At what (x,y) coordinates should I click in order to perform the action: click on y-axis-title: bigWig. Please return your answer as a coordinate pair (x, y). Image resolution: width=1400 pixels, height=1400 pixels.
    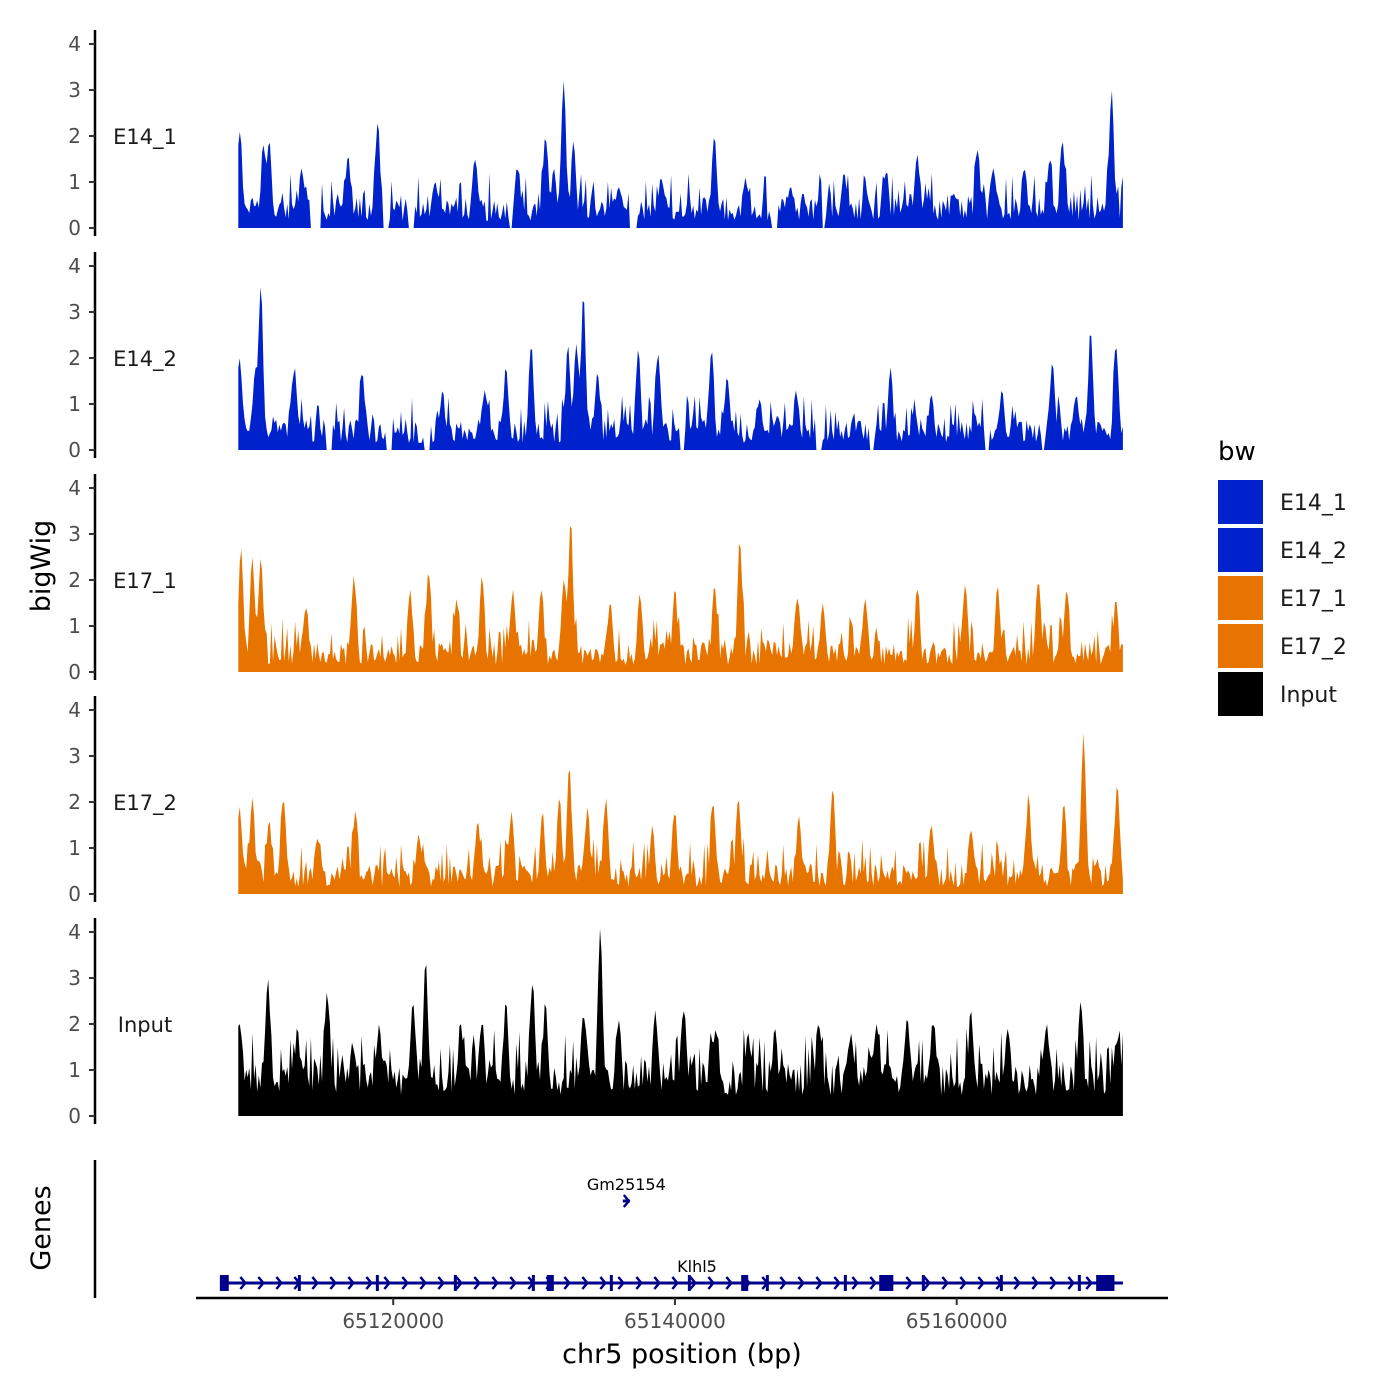
    Looking at the image, I should click on (41, 566).